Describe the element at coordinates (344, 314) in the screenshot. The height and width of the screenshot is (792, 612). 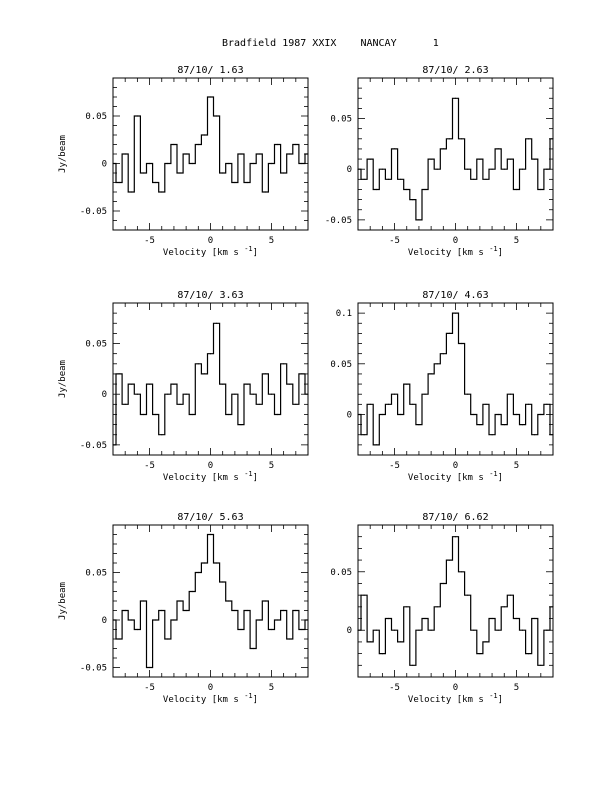
I see `y-tick-label: 0.1` at that location.